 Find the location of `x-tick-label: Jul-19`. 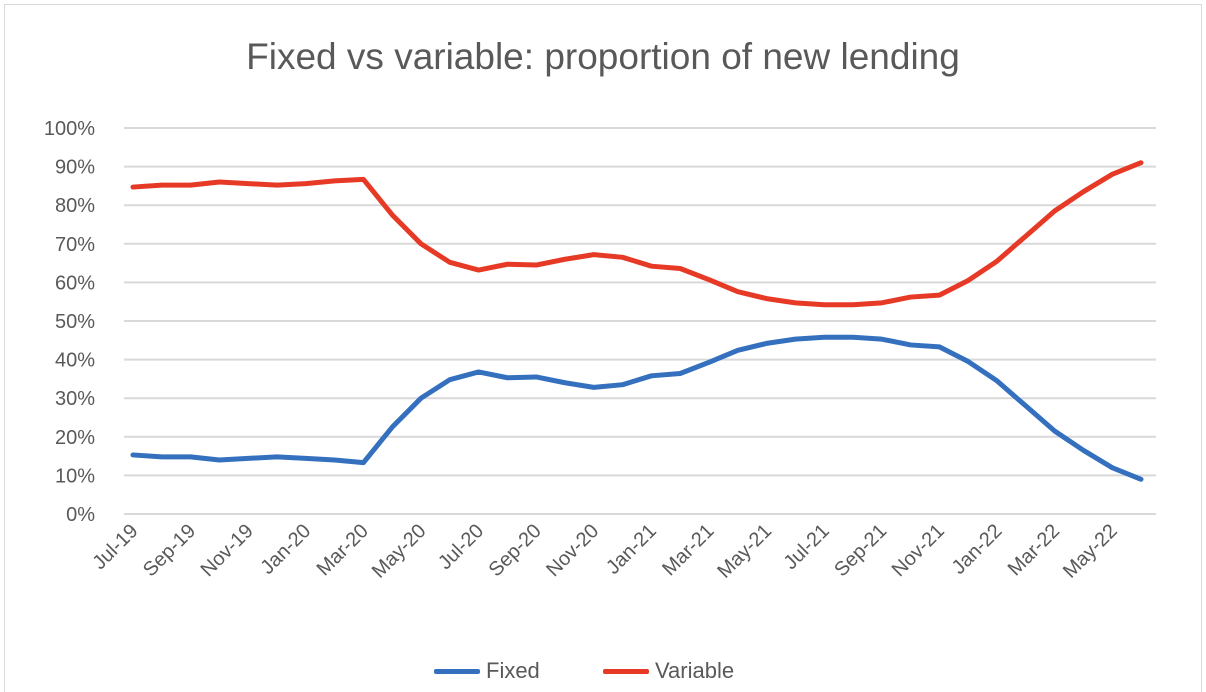

x-tick-label: Jul-19 is located at coordinates (115, 547).